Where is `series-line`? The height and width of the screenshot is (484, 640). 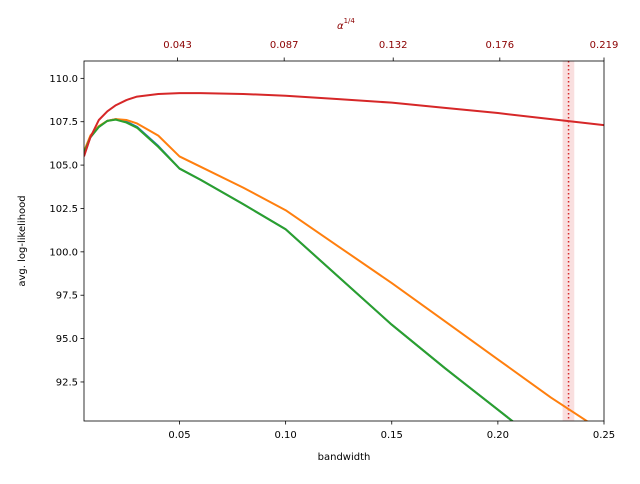 series-line is located at coordinates (344, 124).